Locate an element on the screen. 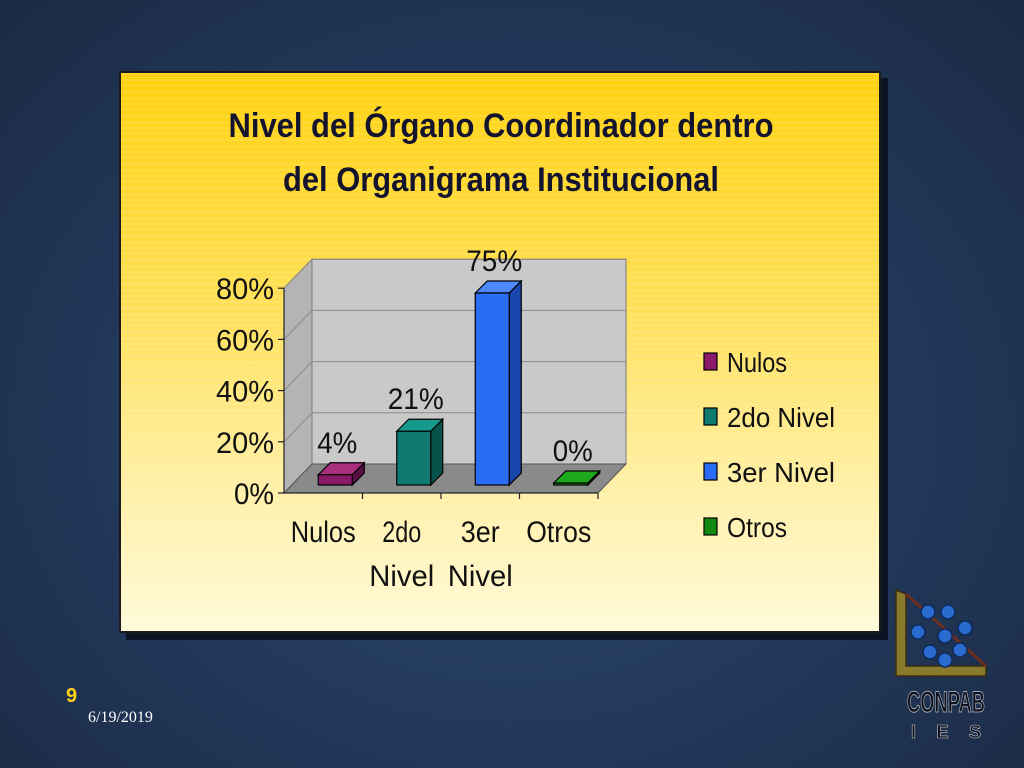  y-tick-label: 80% is located at coordinates (245, 289).